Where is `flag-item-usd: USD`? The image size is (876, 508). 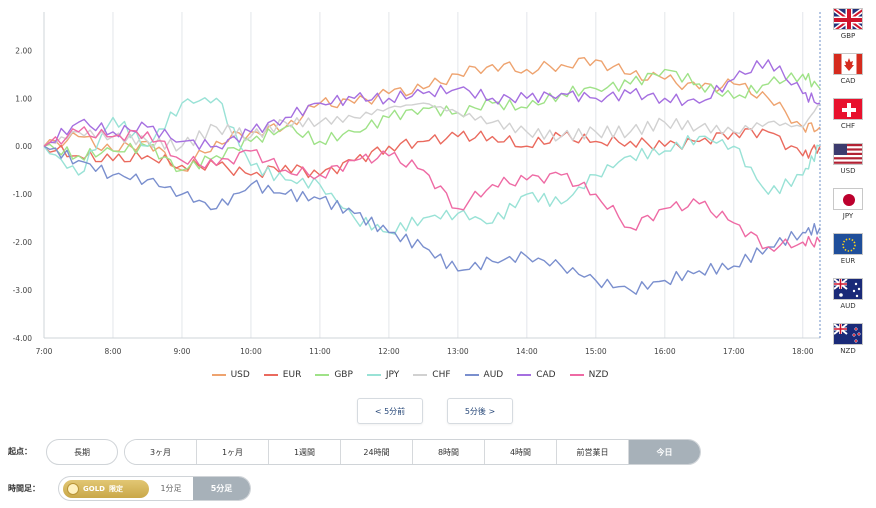 flag-item-usd: USD is located at coordinates (848, 165).